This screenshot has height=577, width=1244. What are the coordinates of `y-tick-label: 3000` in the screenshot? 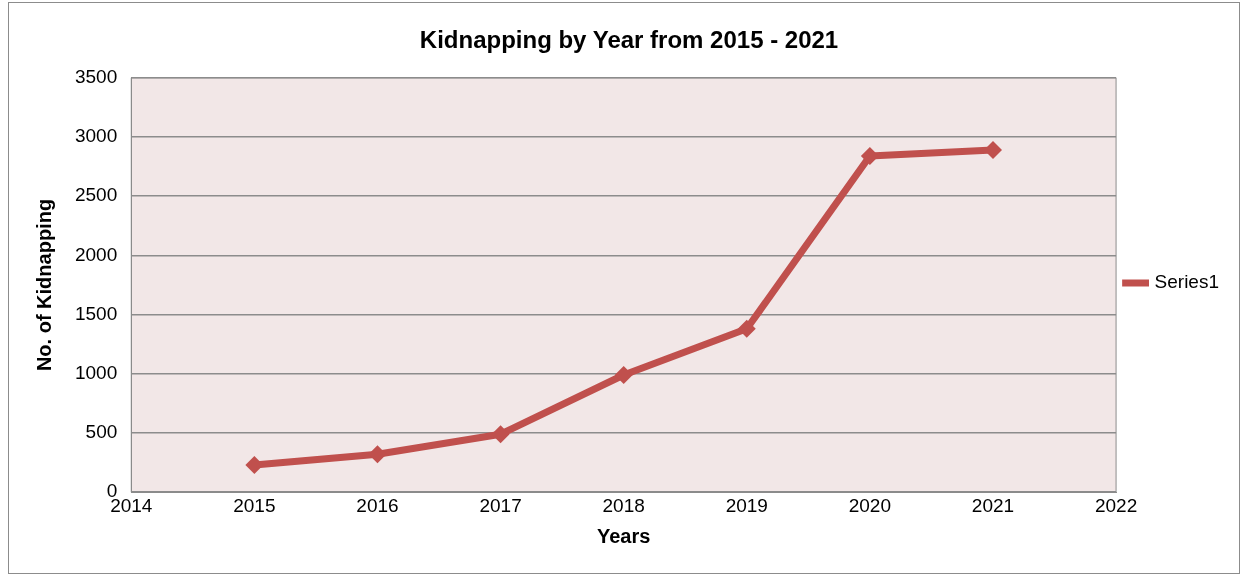 It's located at (96, 136).